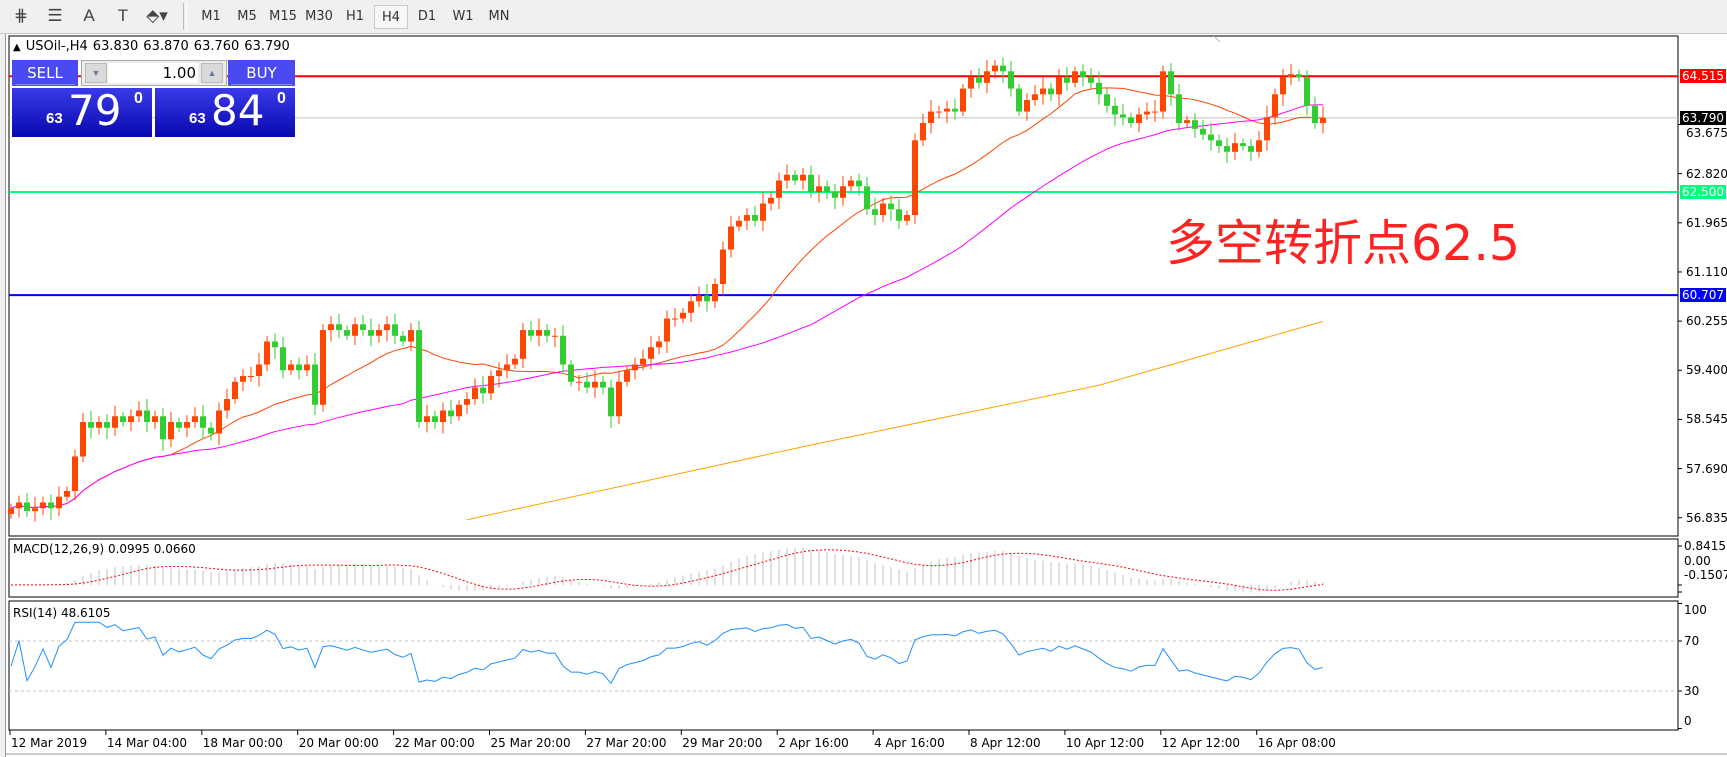 The height and width of the screenshot is (757, 1727). What do you see at coordinates (212, 73) in the screenshot?
I see `lot-increase-button: ▲` at bounding box center [212, 73].